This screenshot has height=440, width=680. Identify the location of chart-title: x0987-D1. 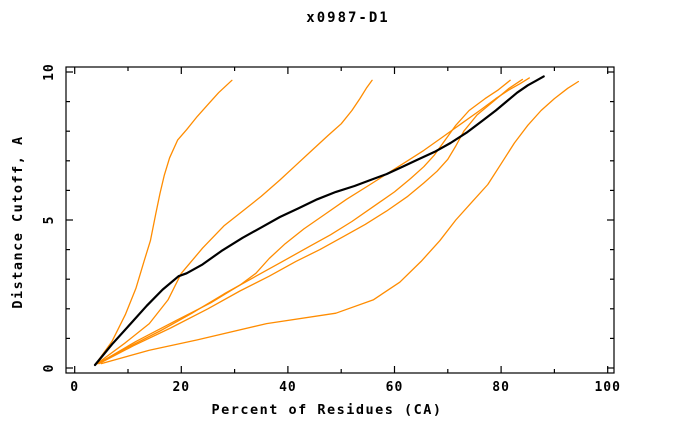
(347, 18).